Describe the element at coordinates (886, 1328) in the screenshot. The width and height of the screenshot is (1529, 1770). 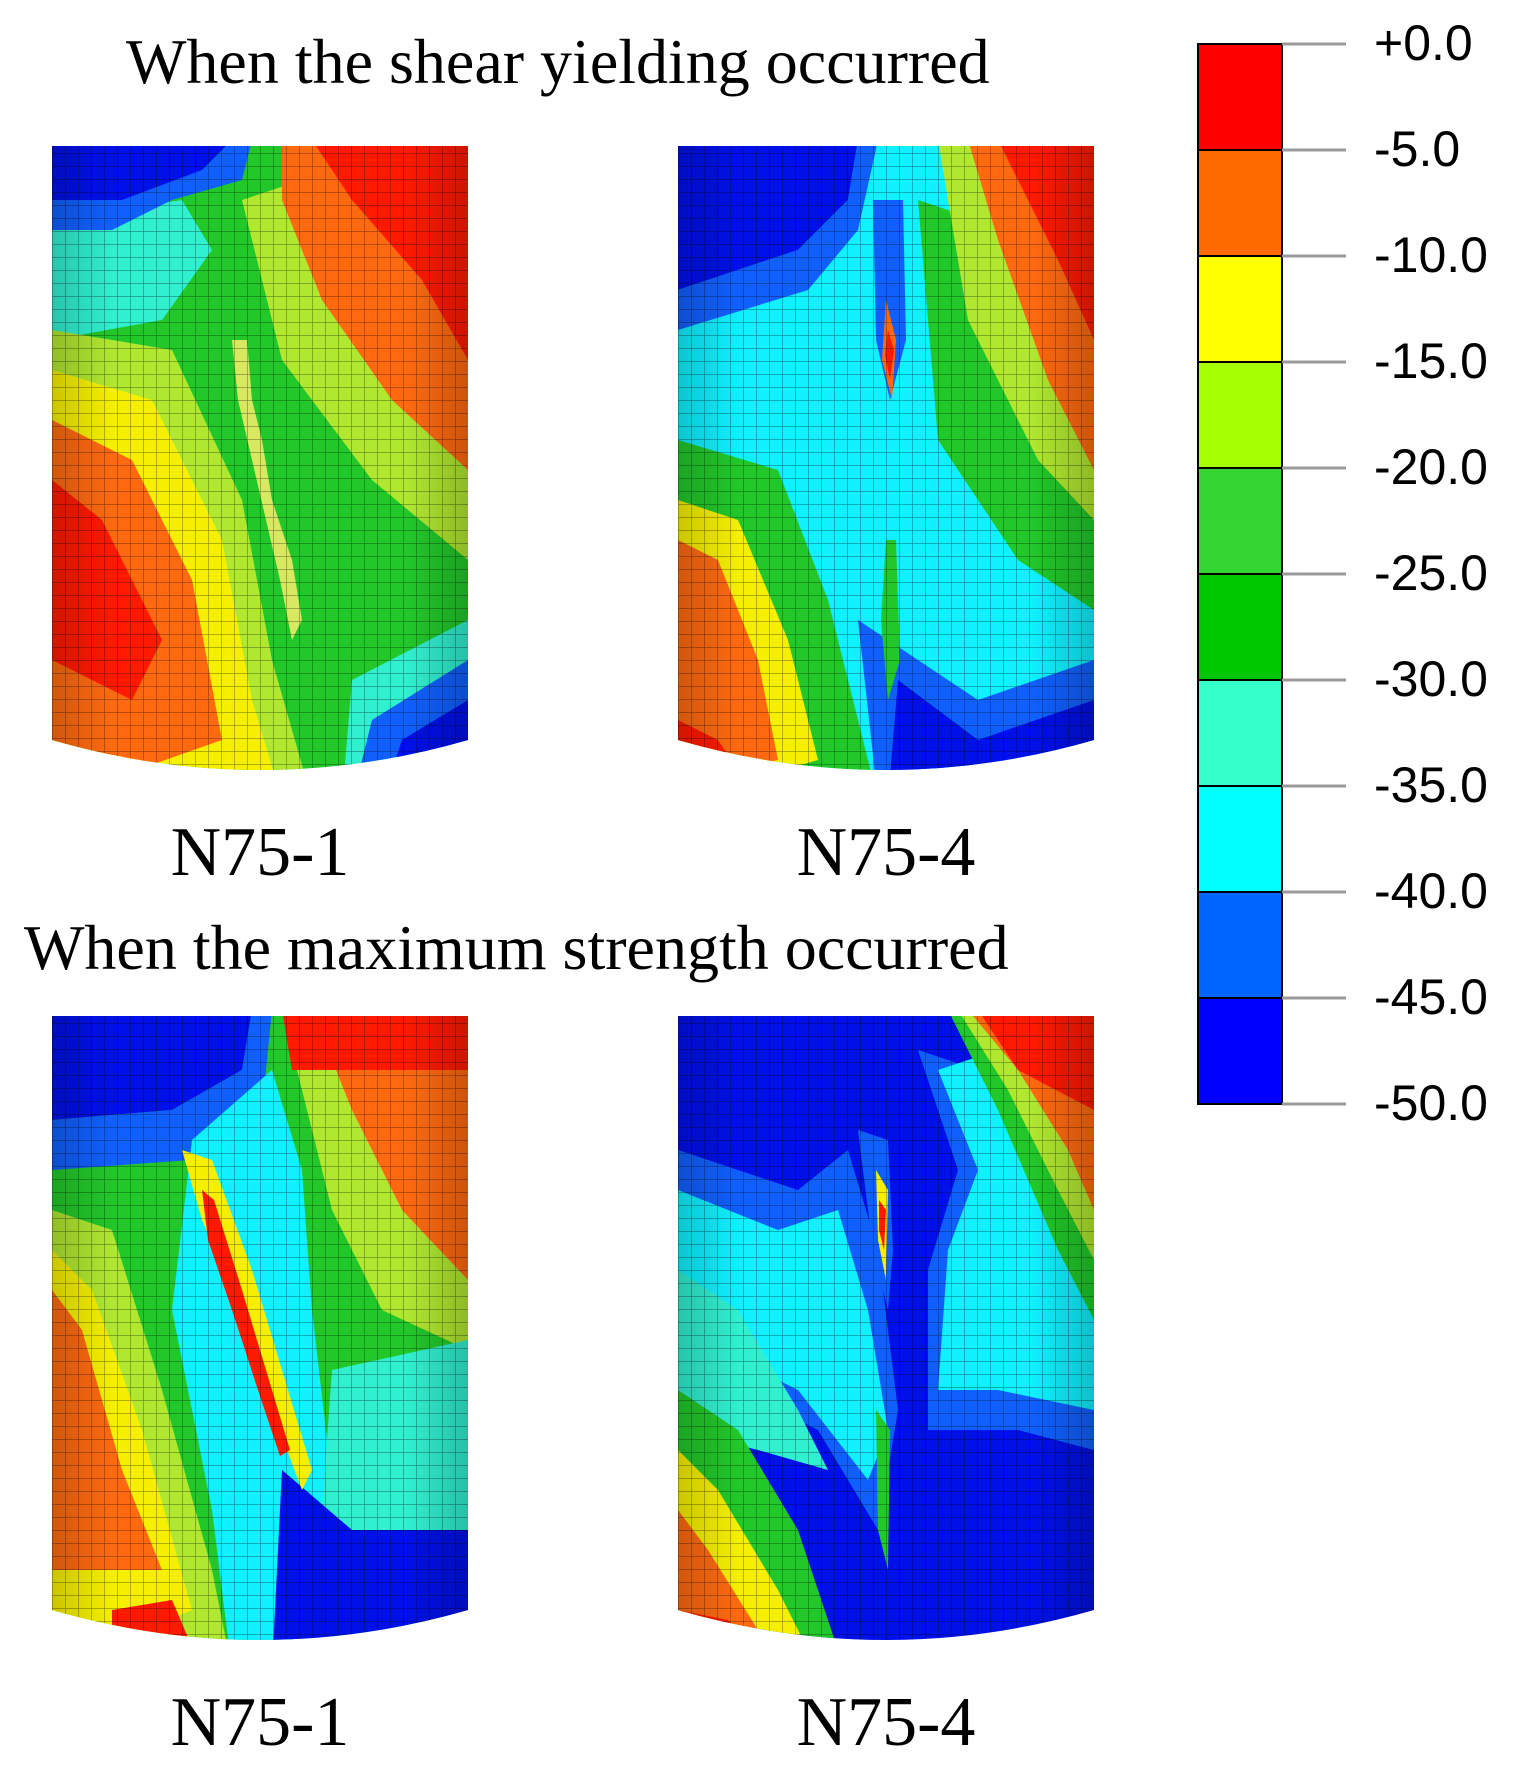
I see `cylinder-contour-bottom-right` at that location.